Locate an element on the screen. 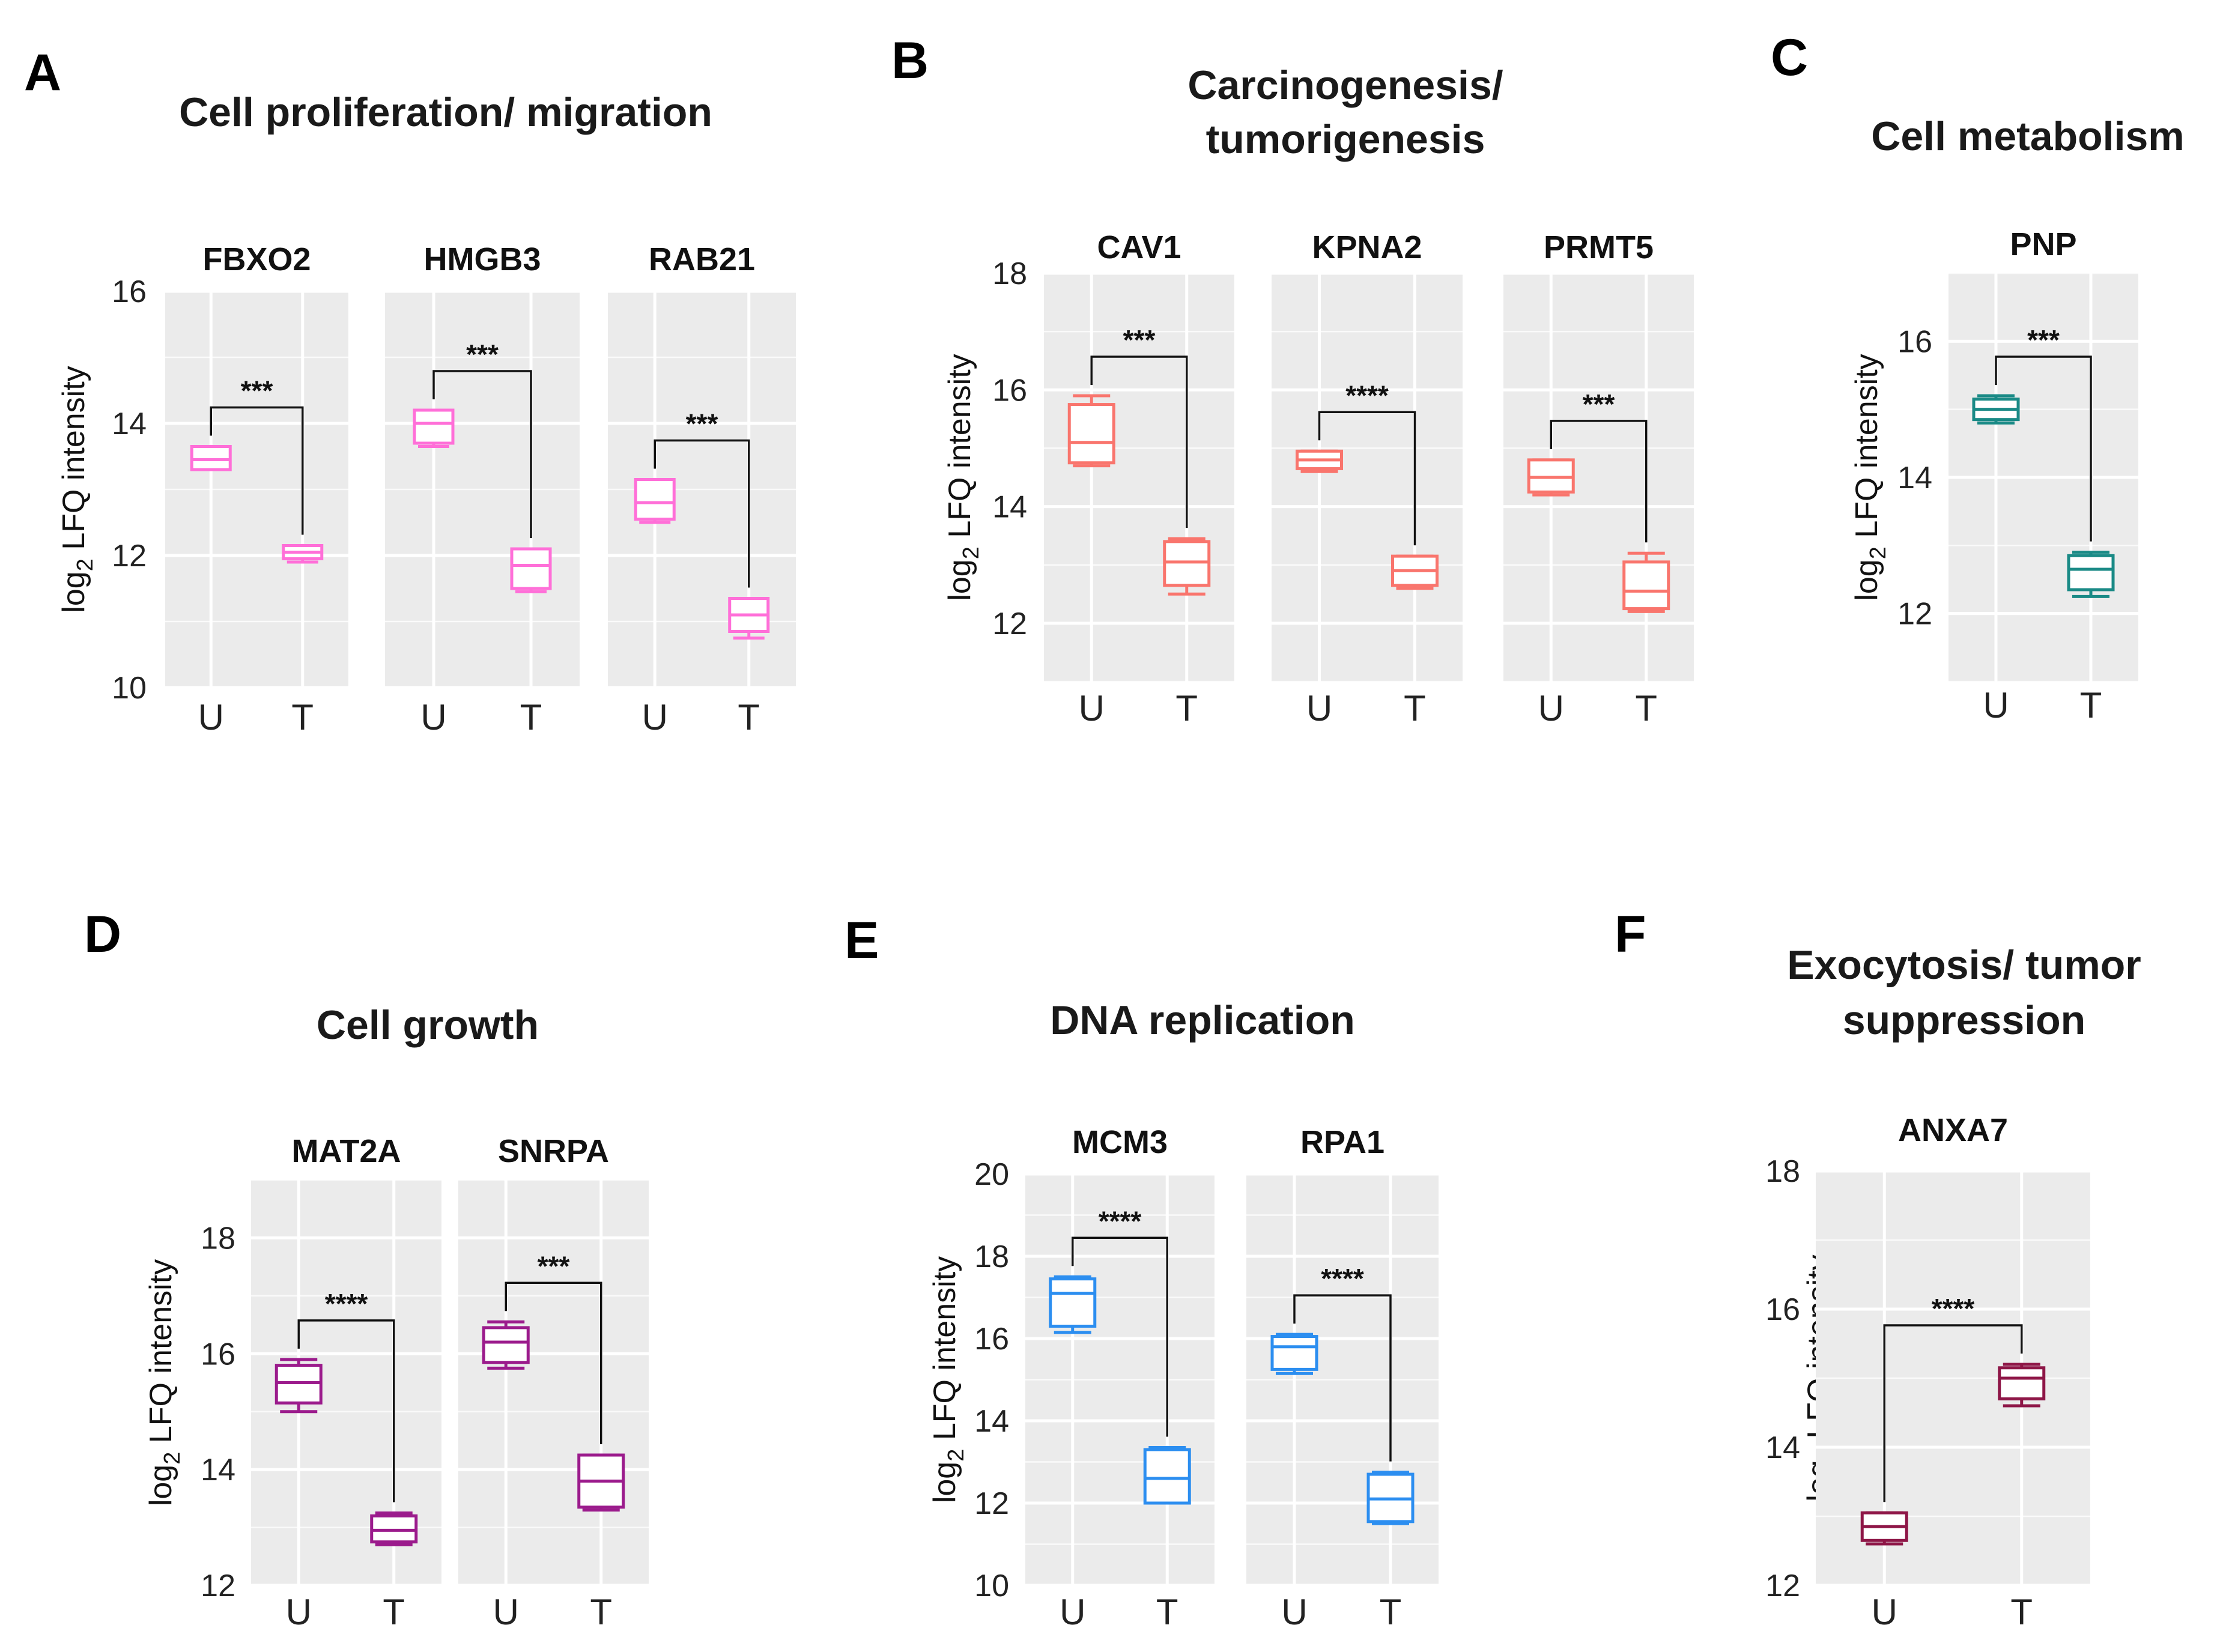 Image resolution: width=2226 pixels, height=1652 pixels. gene-label-cav1: CAV1 is located at coordinates (1139, 247).